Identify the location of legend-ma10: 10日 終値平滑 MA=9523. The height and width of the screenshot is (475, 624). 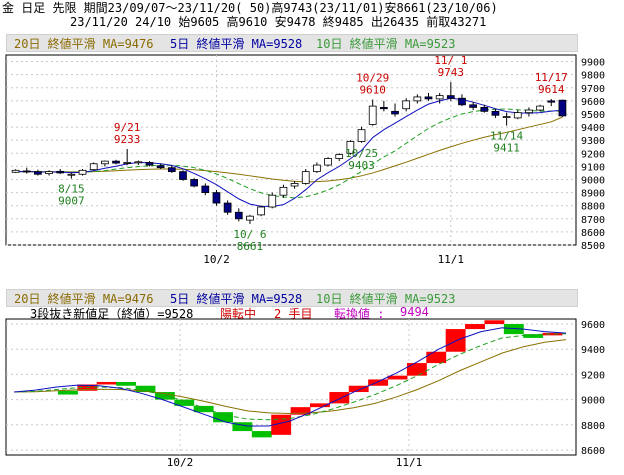
(386, 44).